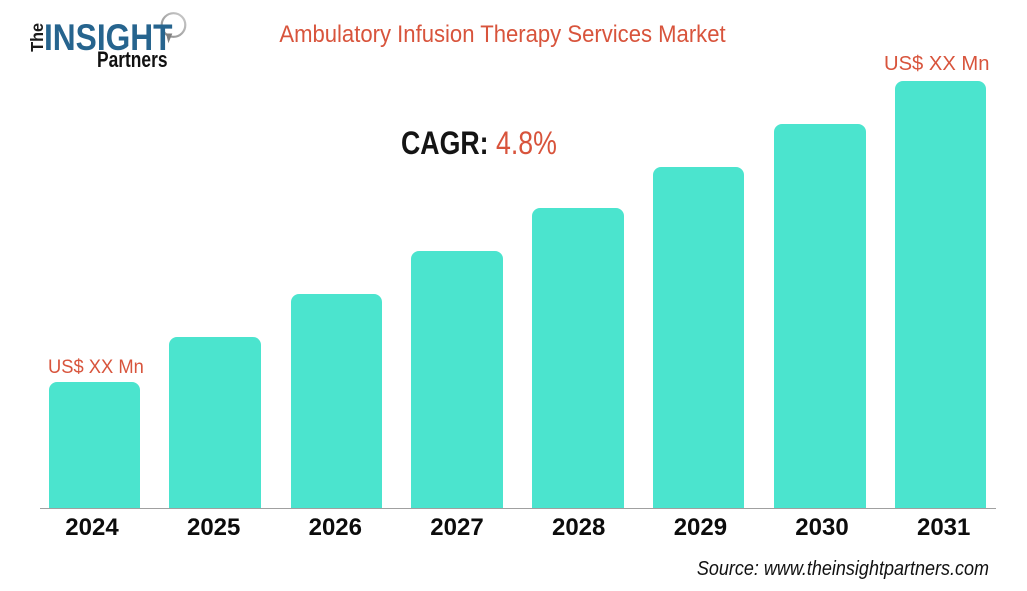 Image resolution: width=1027 pixels, height=591 pixels. I want to click on svg-text: Partners, so click(132, 59).